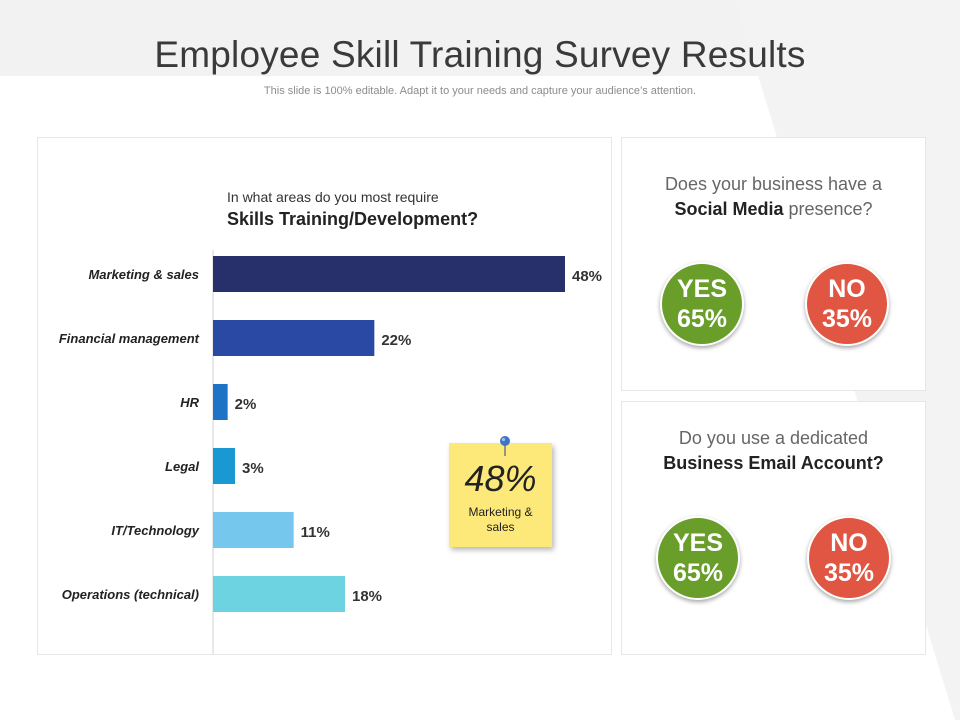  Describe the element at coordinates (702, 319) in the screenshot. I see `social-media-yes-value: 65%` at that location.